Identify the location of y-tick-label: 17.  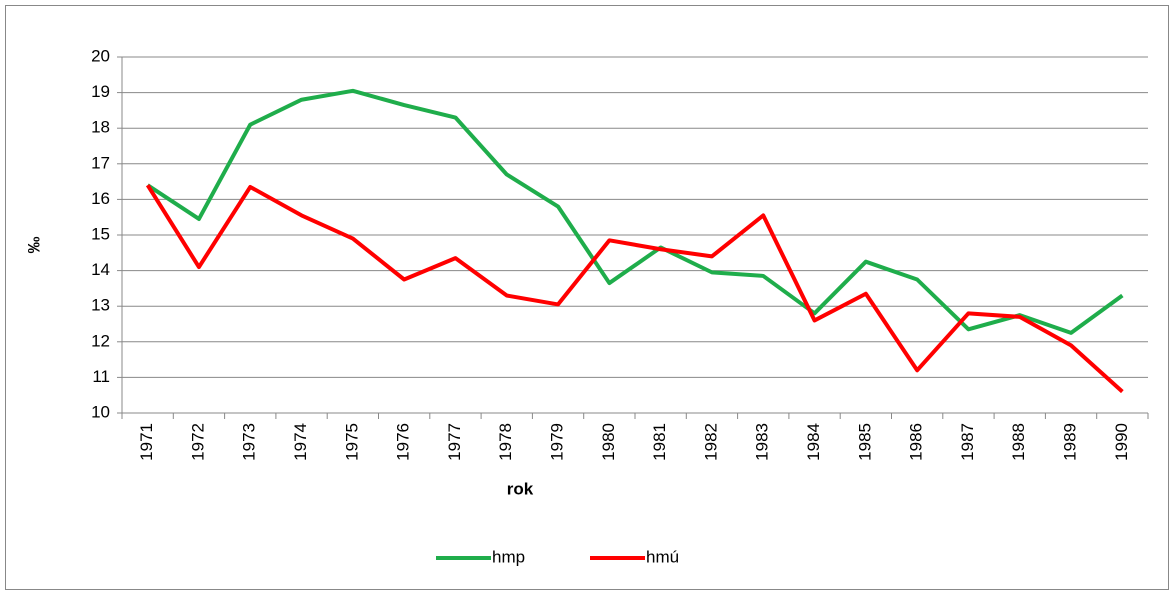
(100, 162).